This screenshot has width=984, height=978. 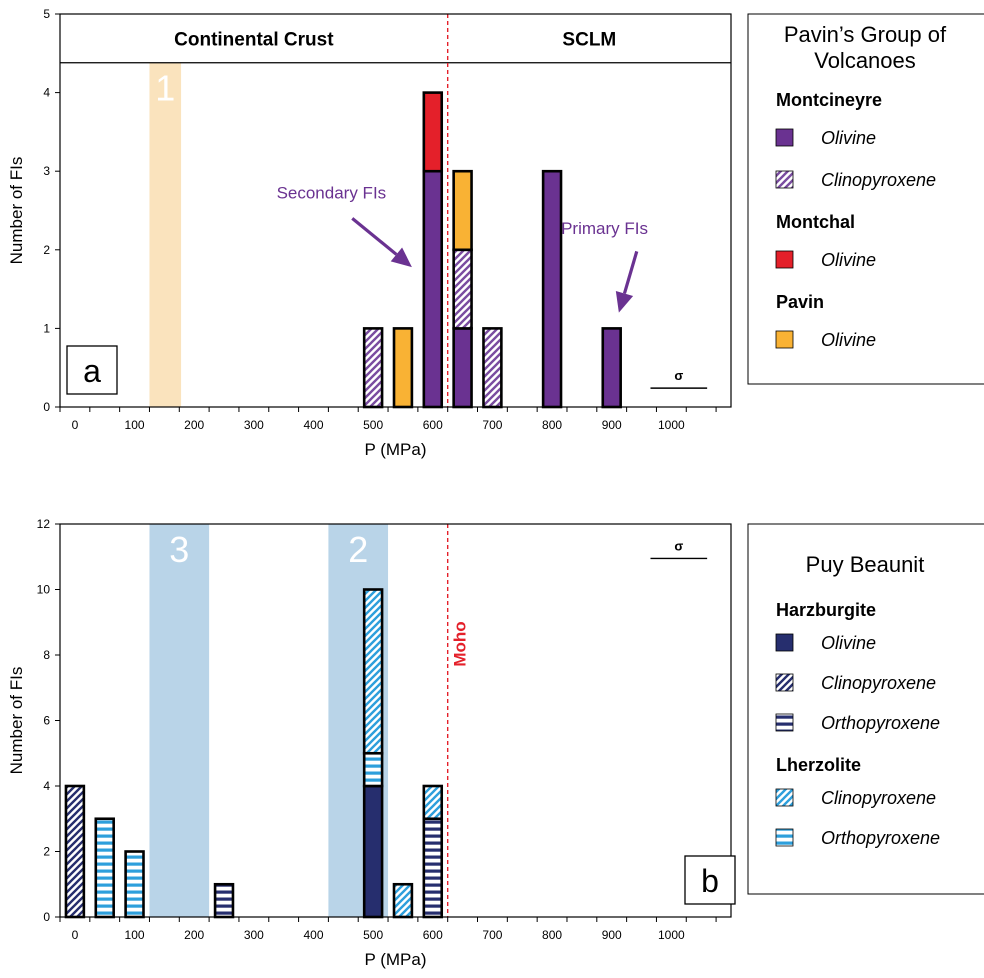 I want to click on band-label: 2, so click(x=358, y=549).